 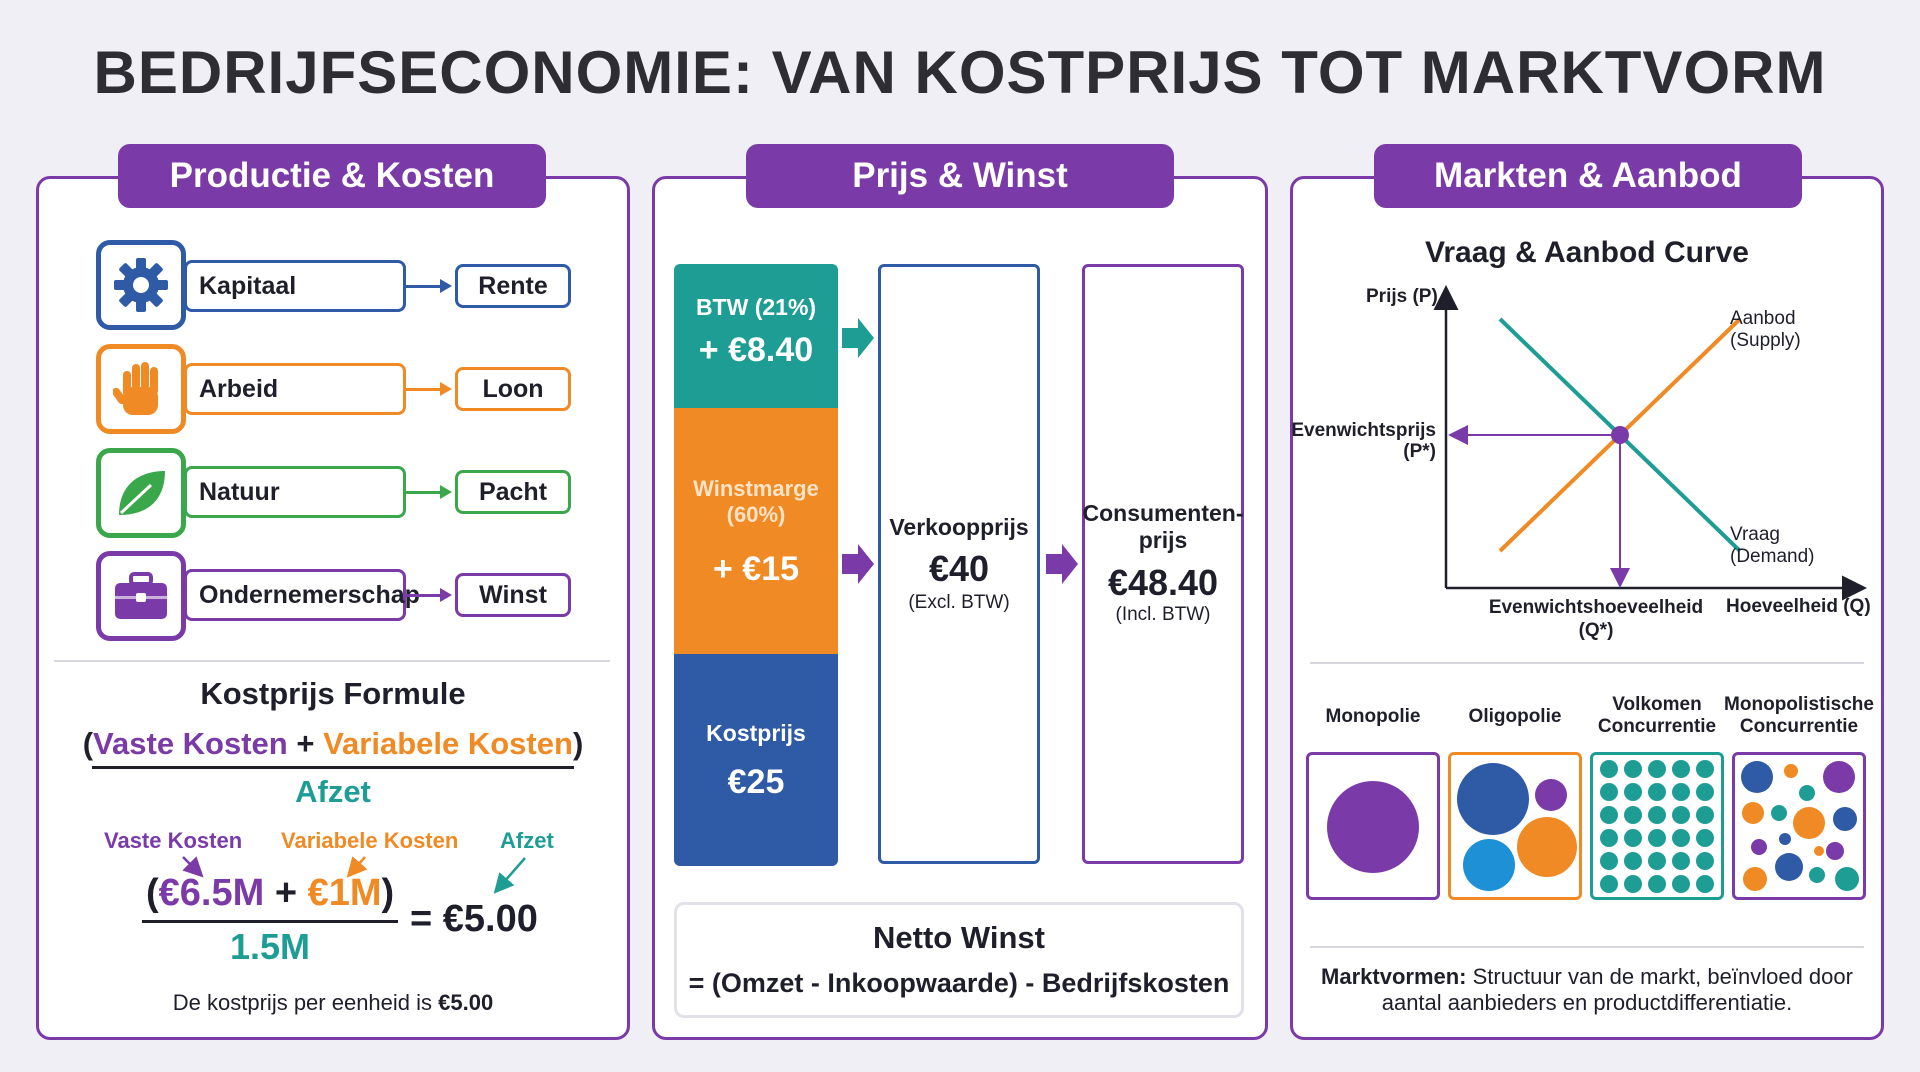 I want to click on x-axis-label: Hoeveelheid (Q), so click(x=1798, y=606).